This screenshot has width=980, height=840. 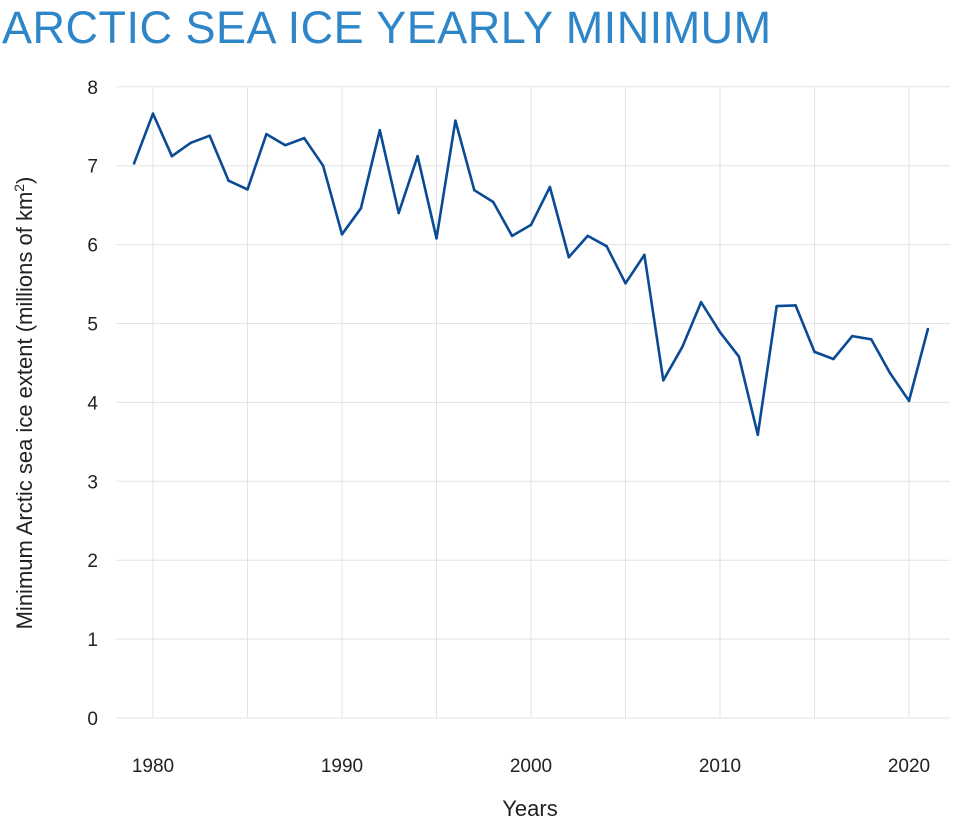 What do you see at coordinates (529, 808) in the screenshot?
I see `x-axis-label: Years` at bounding box center [529, 808].